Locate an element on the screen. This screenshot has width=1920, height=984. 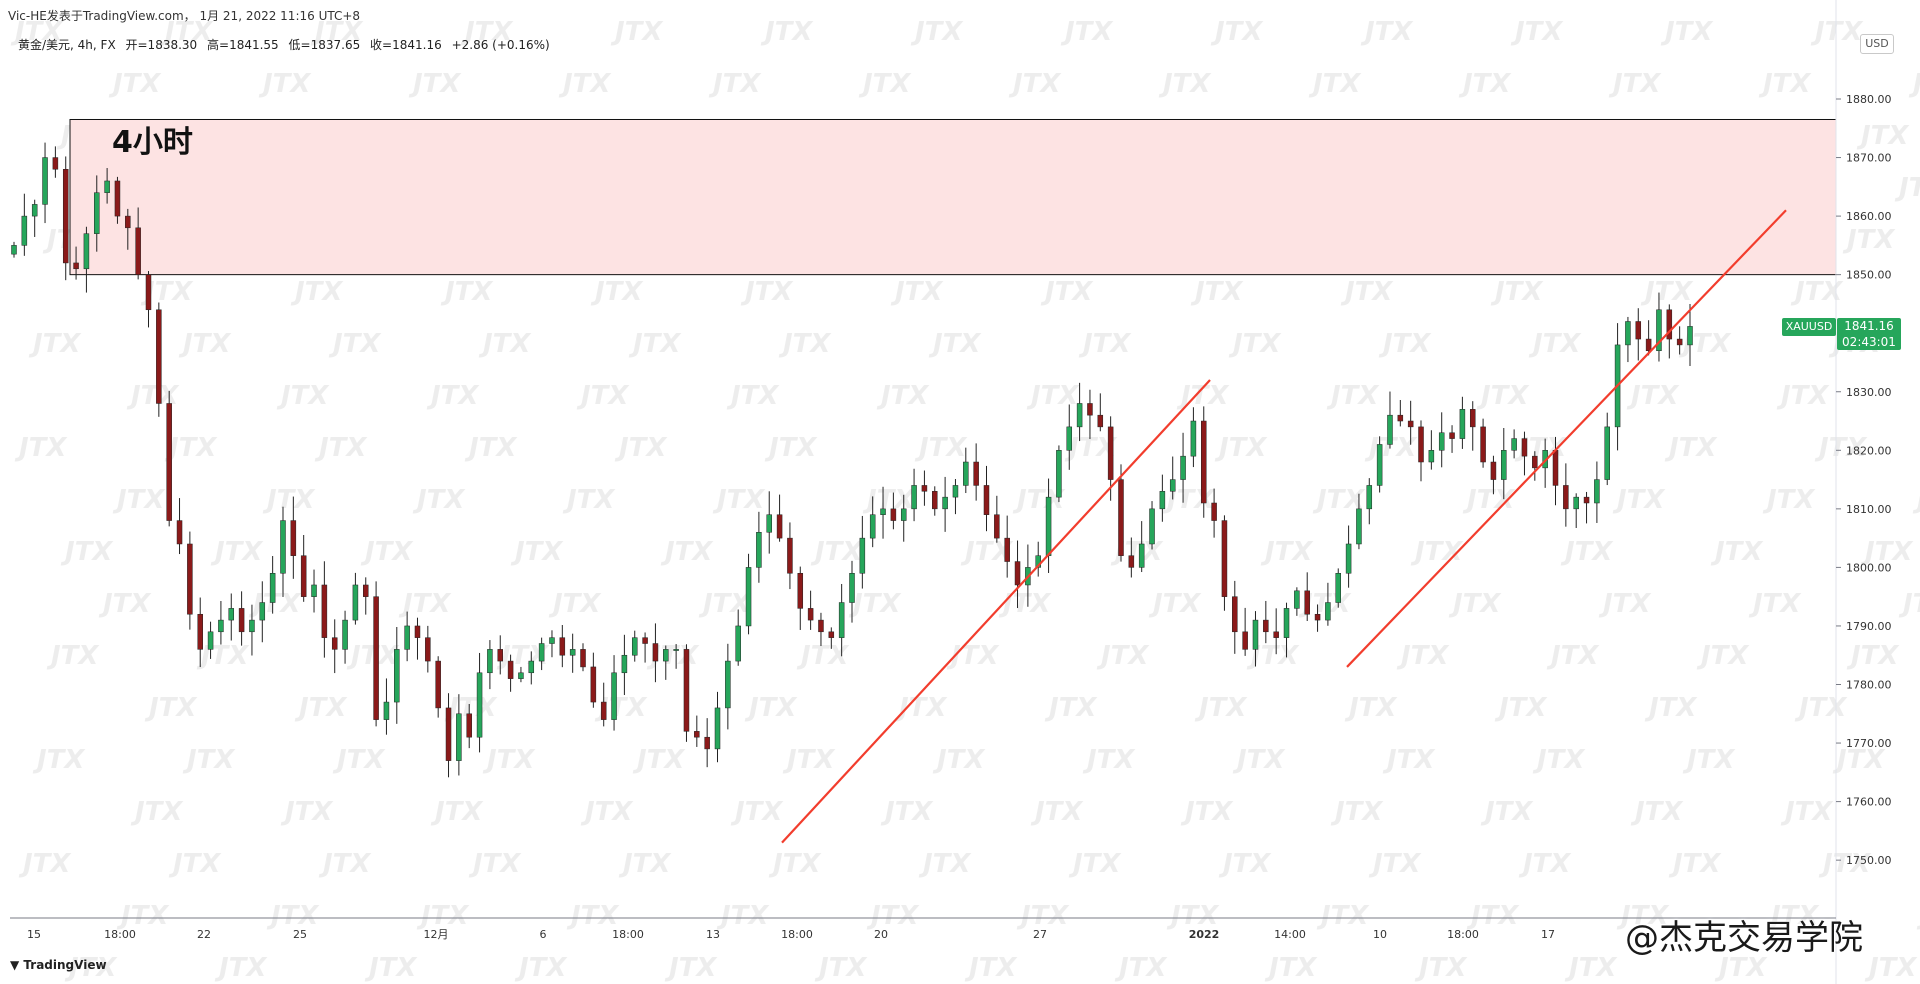
price-tick-label: 1830.00 is located at coordinates (1869, 392).